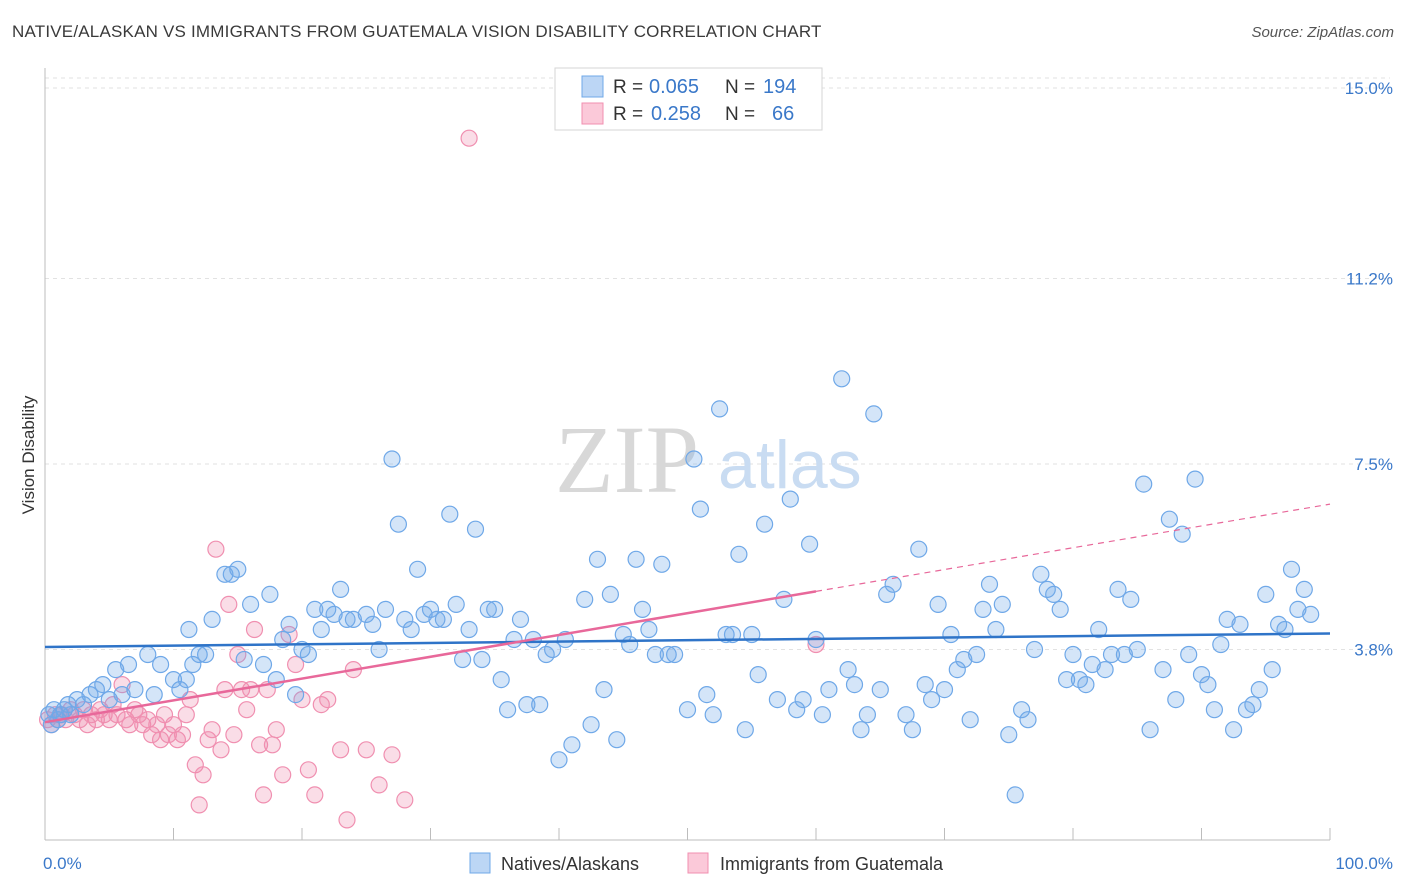 Image resolution: width=1406 pixels, height=892 pixels. What do you see at coordinates (628, 114) in the screenshot?
I see `legend-r-label-guatemala: R =` at bounding box center [628, 114].